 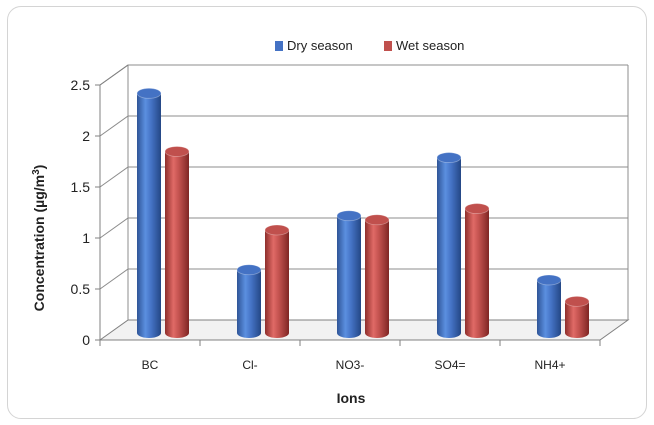 What do you see at coordinates (86, 136) in the screenshot?
I see `y-tick-label: 2` at bounding box center [86, 136].